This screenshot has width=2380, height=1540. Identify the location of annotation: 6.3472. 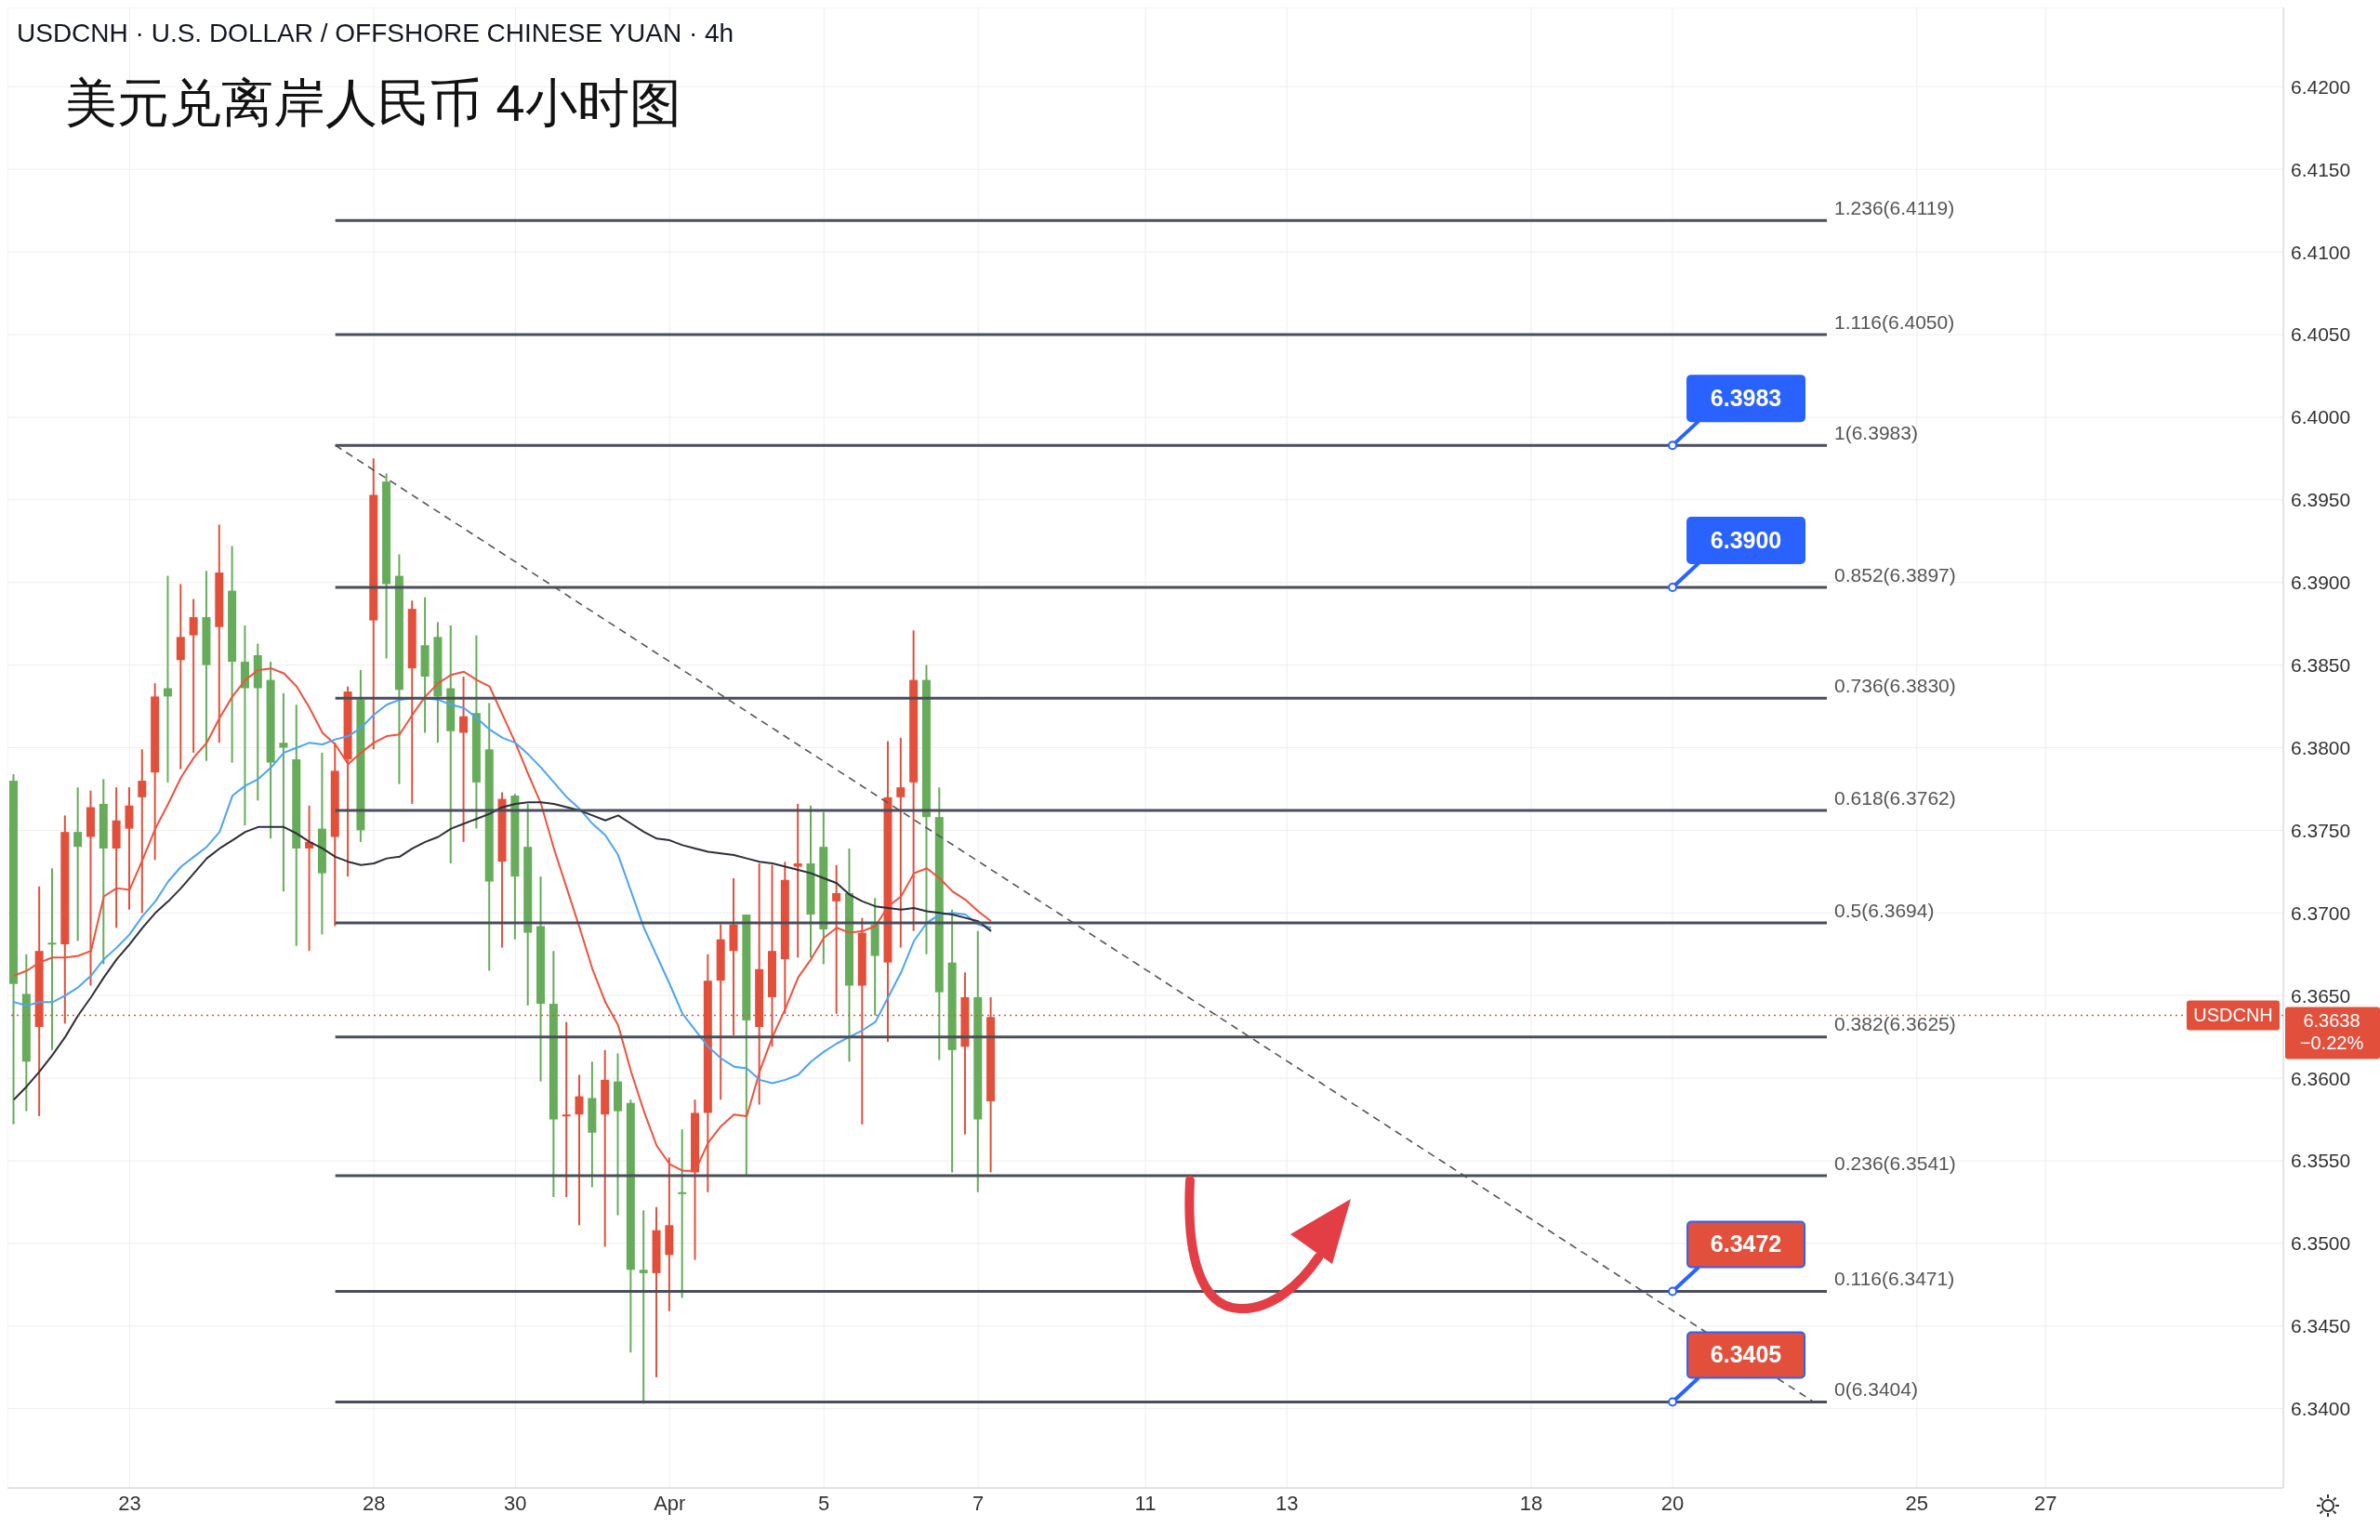
(1746, 1244).